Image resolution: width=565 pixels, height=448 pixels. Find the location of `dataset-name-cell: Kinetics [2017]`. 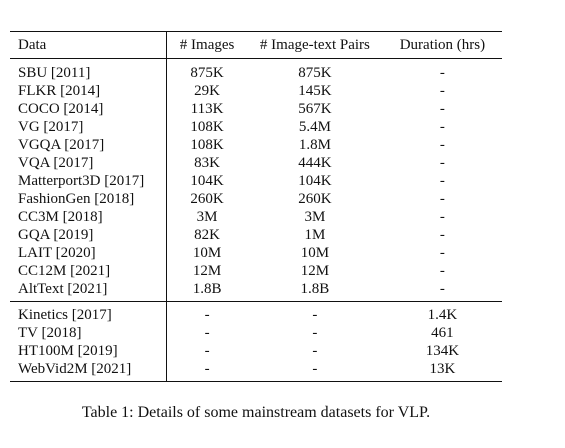

dataset-name-cell: Kinetics [2017] is located at coordinates (88, 312).